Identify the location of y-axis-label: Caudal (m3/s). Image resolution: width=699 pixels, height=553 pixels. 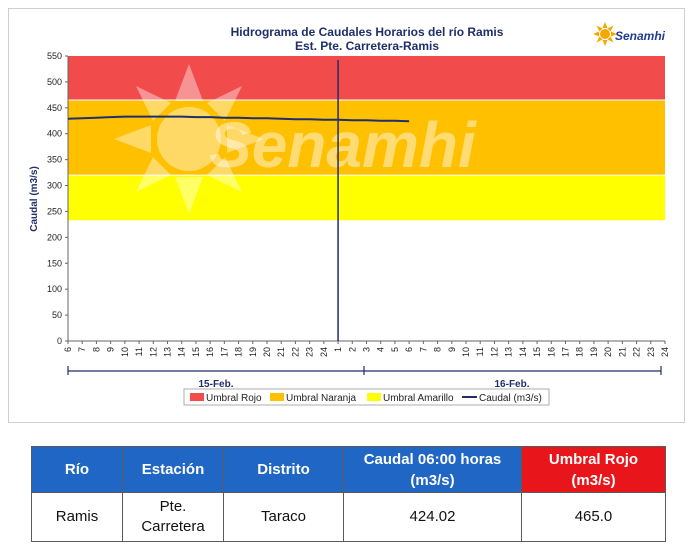
(34, 199).